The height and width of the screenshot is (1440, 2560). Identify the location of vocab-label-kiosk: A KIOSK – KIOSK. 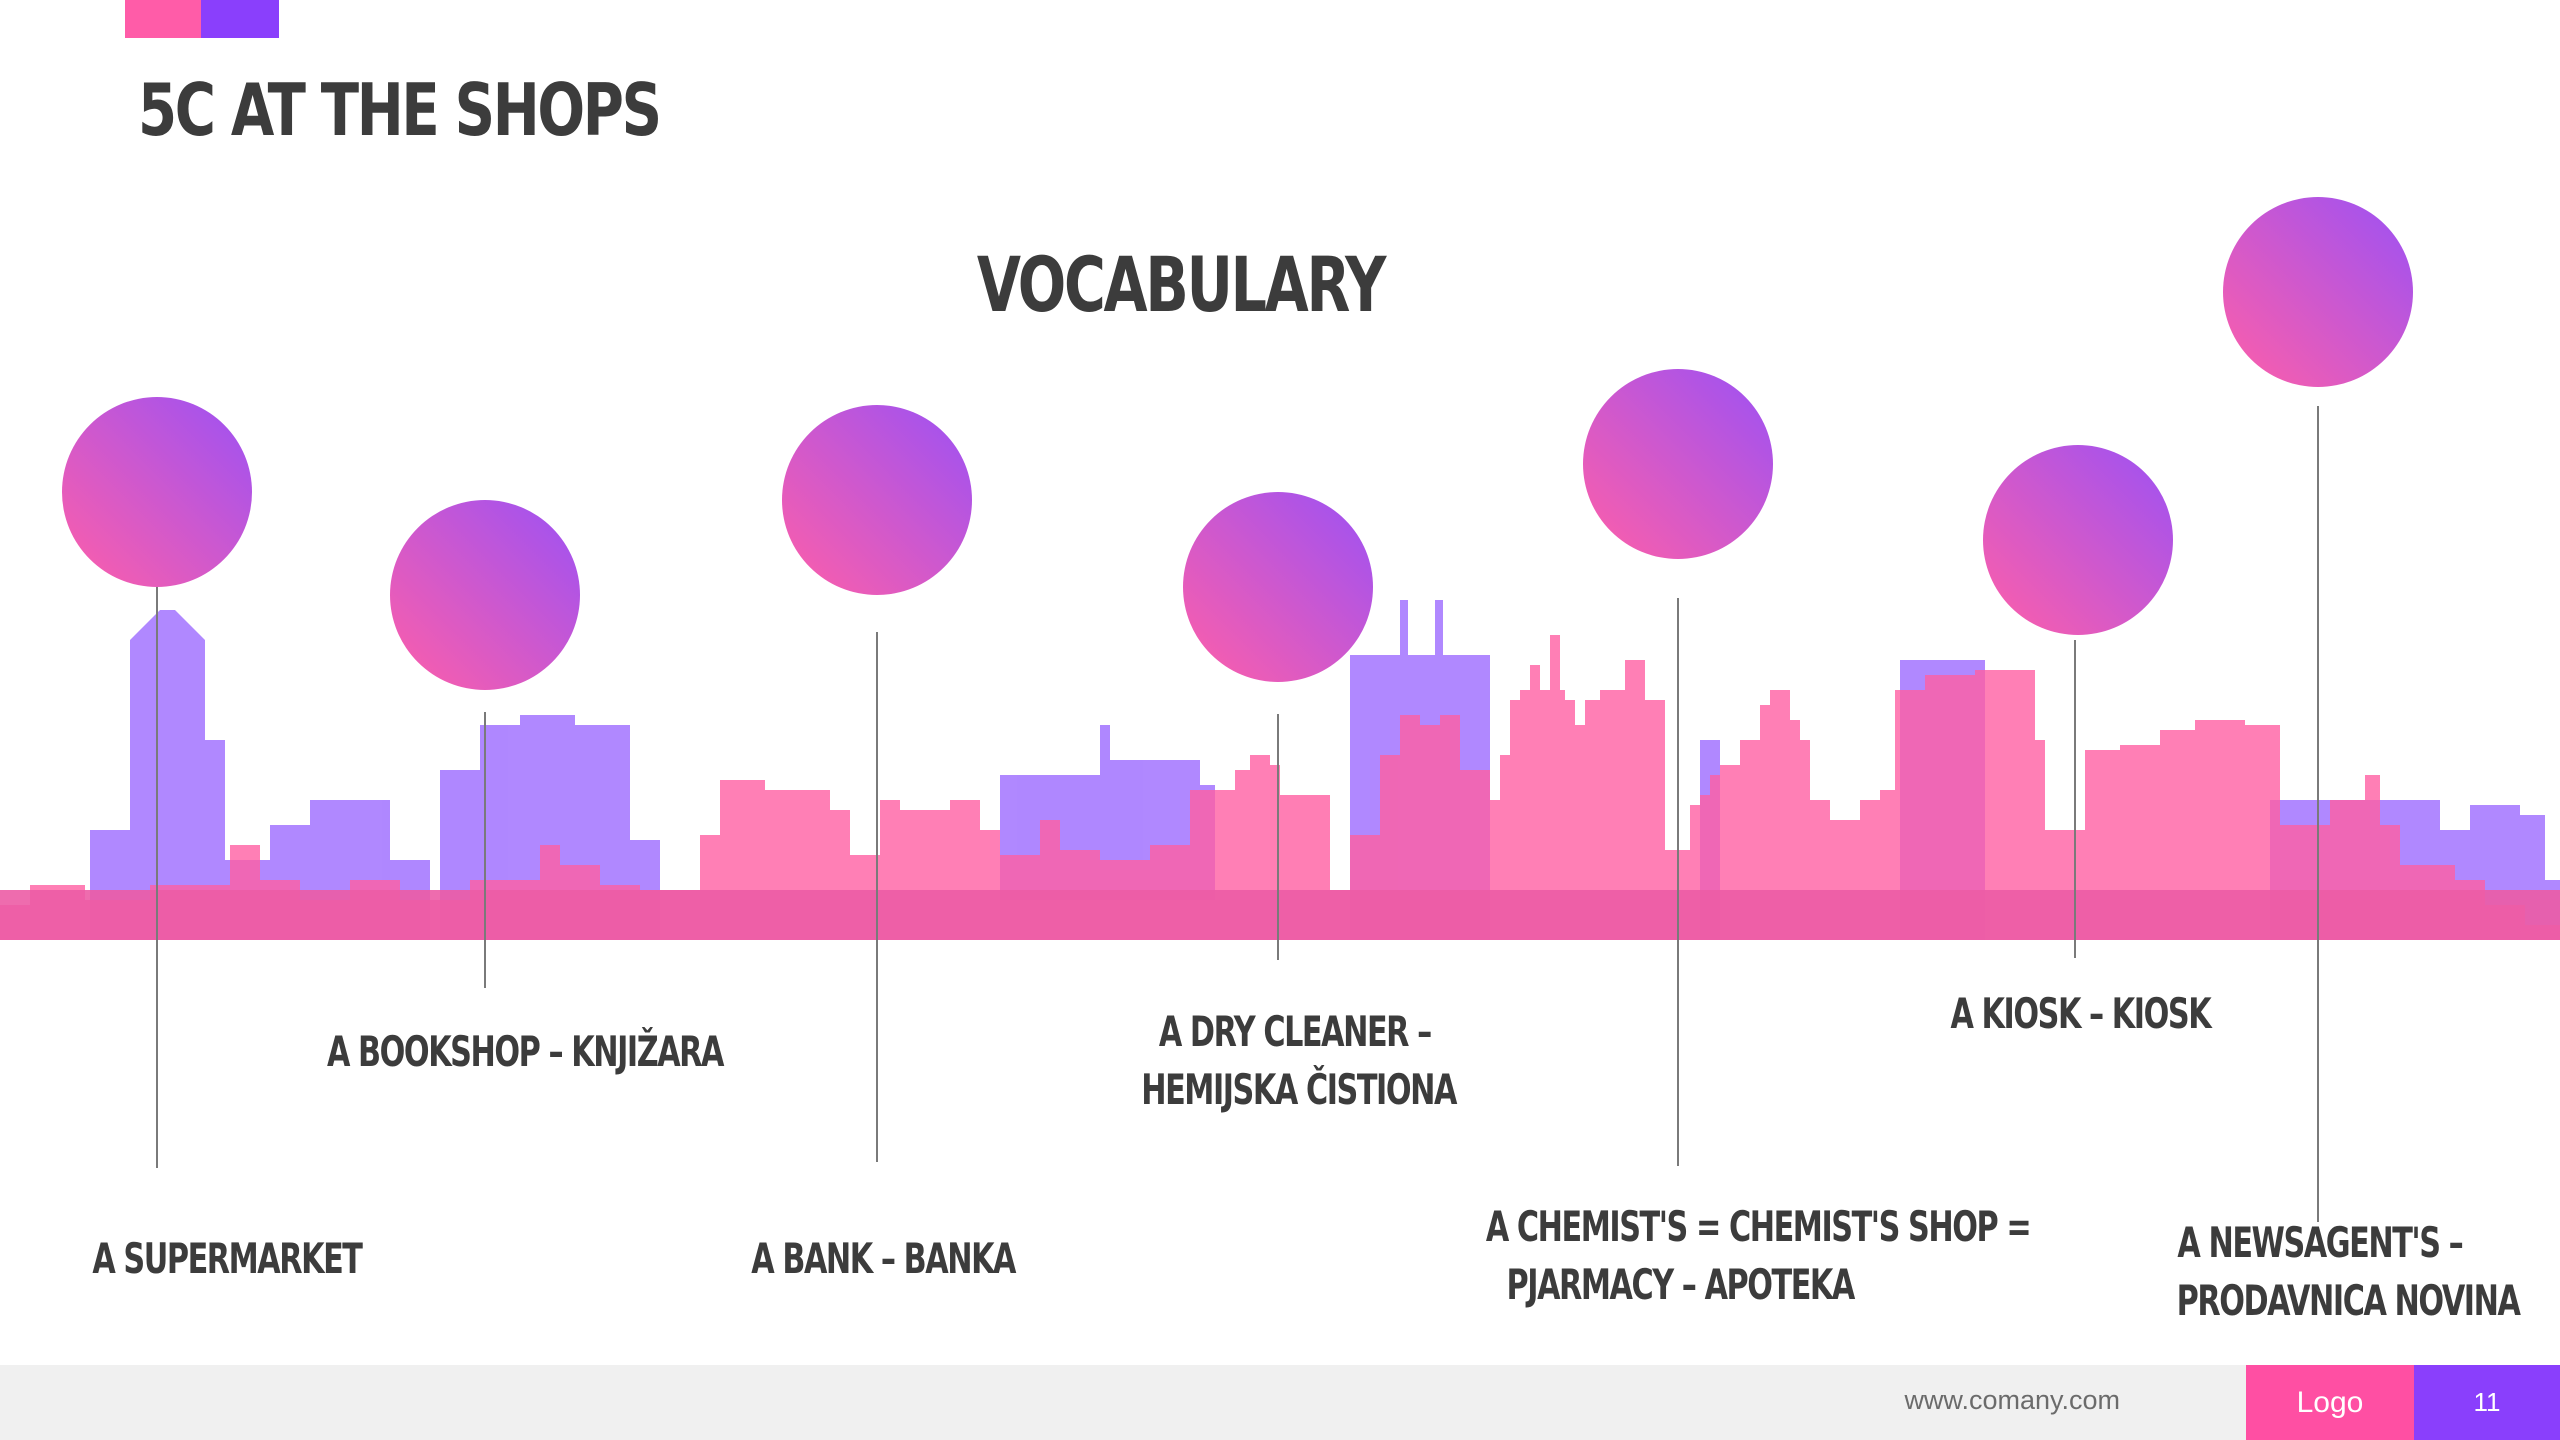
(2080, 1013).